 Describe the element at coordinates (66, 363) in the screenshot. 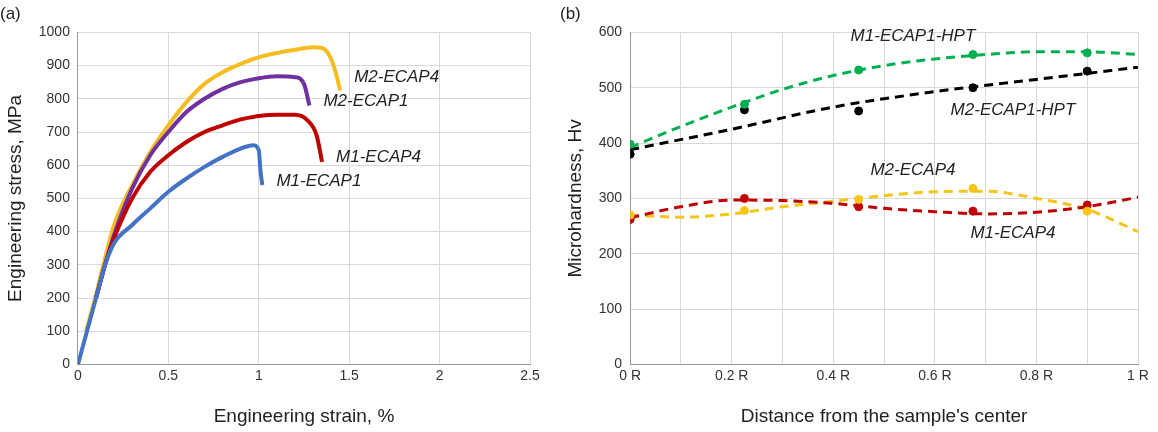

I see `y-tick-label: 0` at that location.